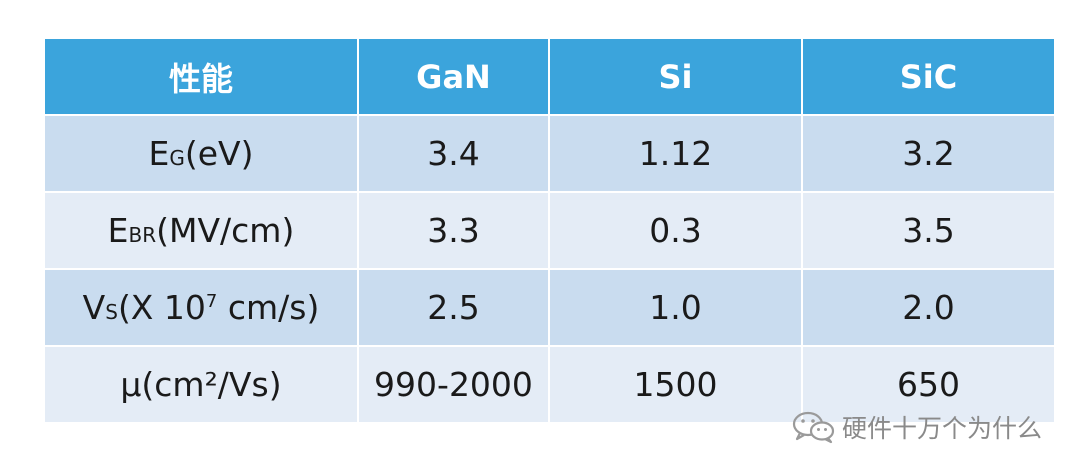 Image resolution: width=1080 pixels, height=473 pixels. Describe the element at coordinates (928, 230) in the screenshot. I see `cell-sic: 3.5` at that location.